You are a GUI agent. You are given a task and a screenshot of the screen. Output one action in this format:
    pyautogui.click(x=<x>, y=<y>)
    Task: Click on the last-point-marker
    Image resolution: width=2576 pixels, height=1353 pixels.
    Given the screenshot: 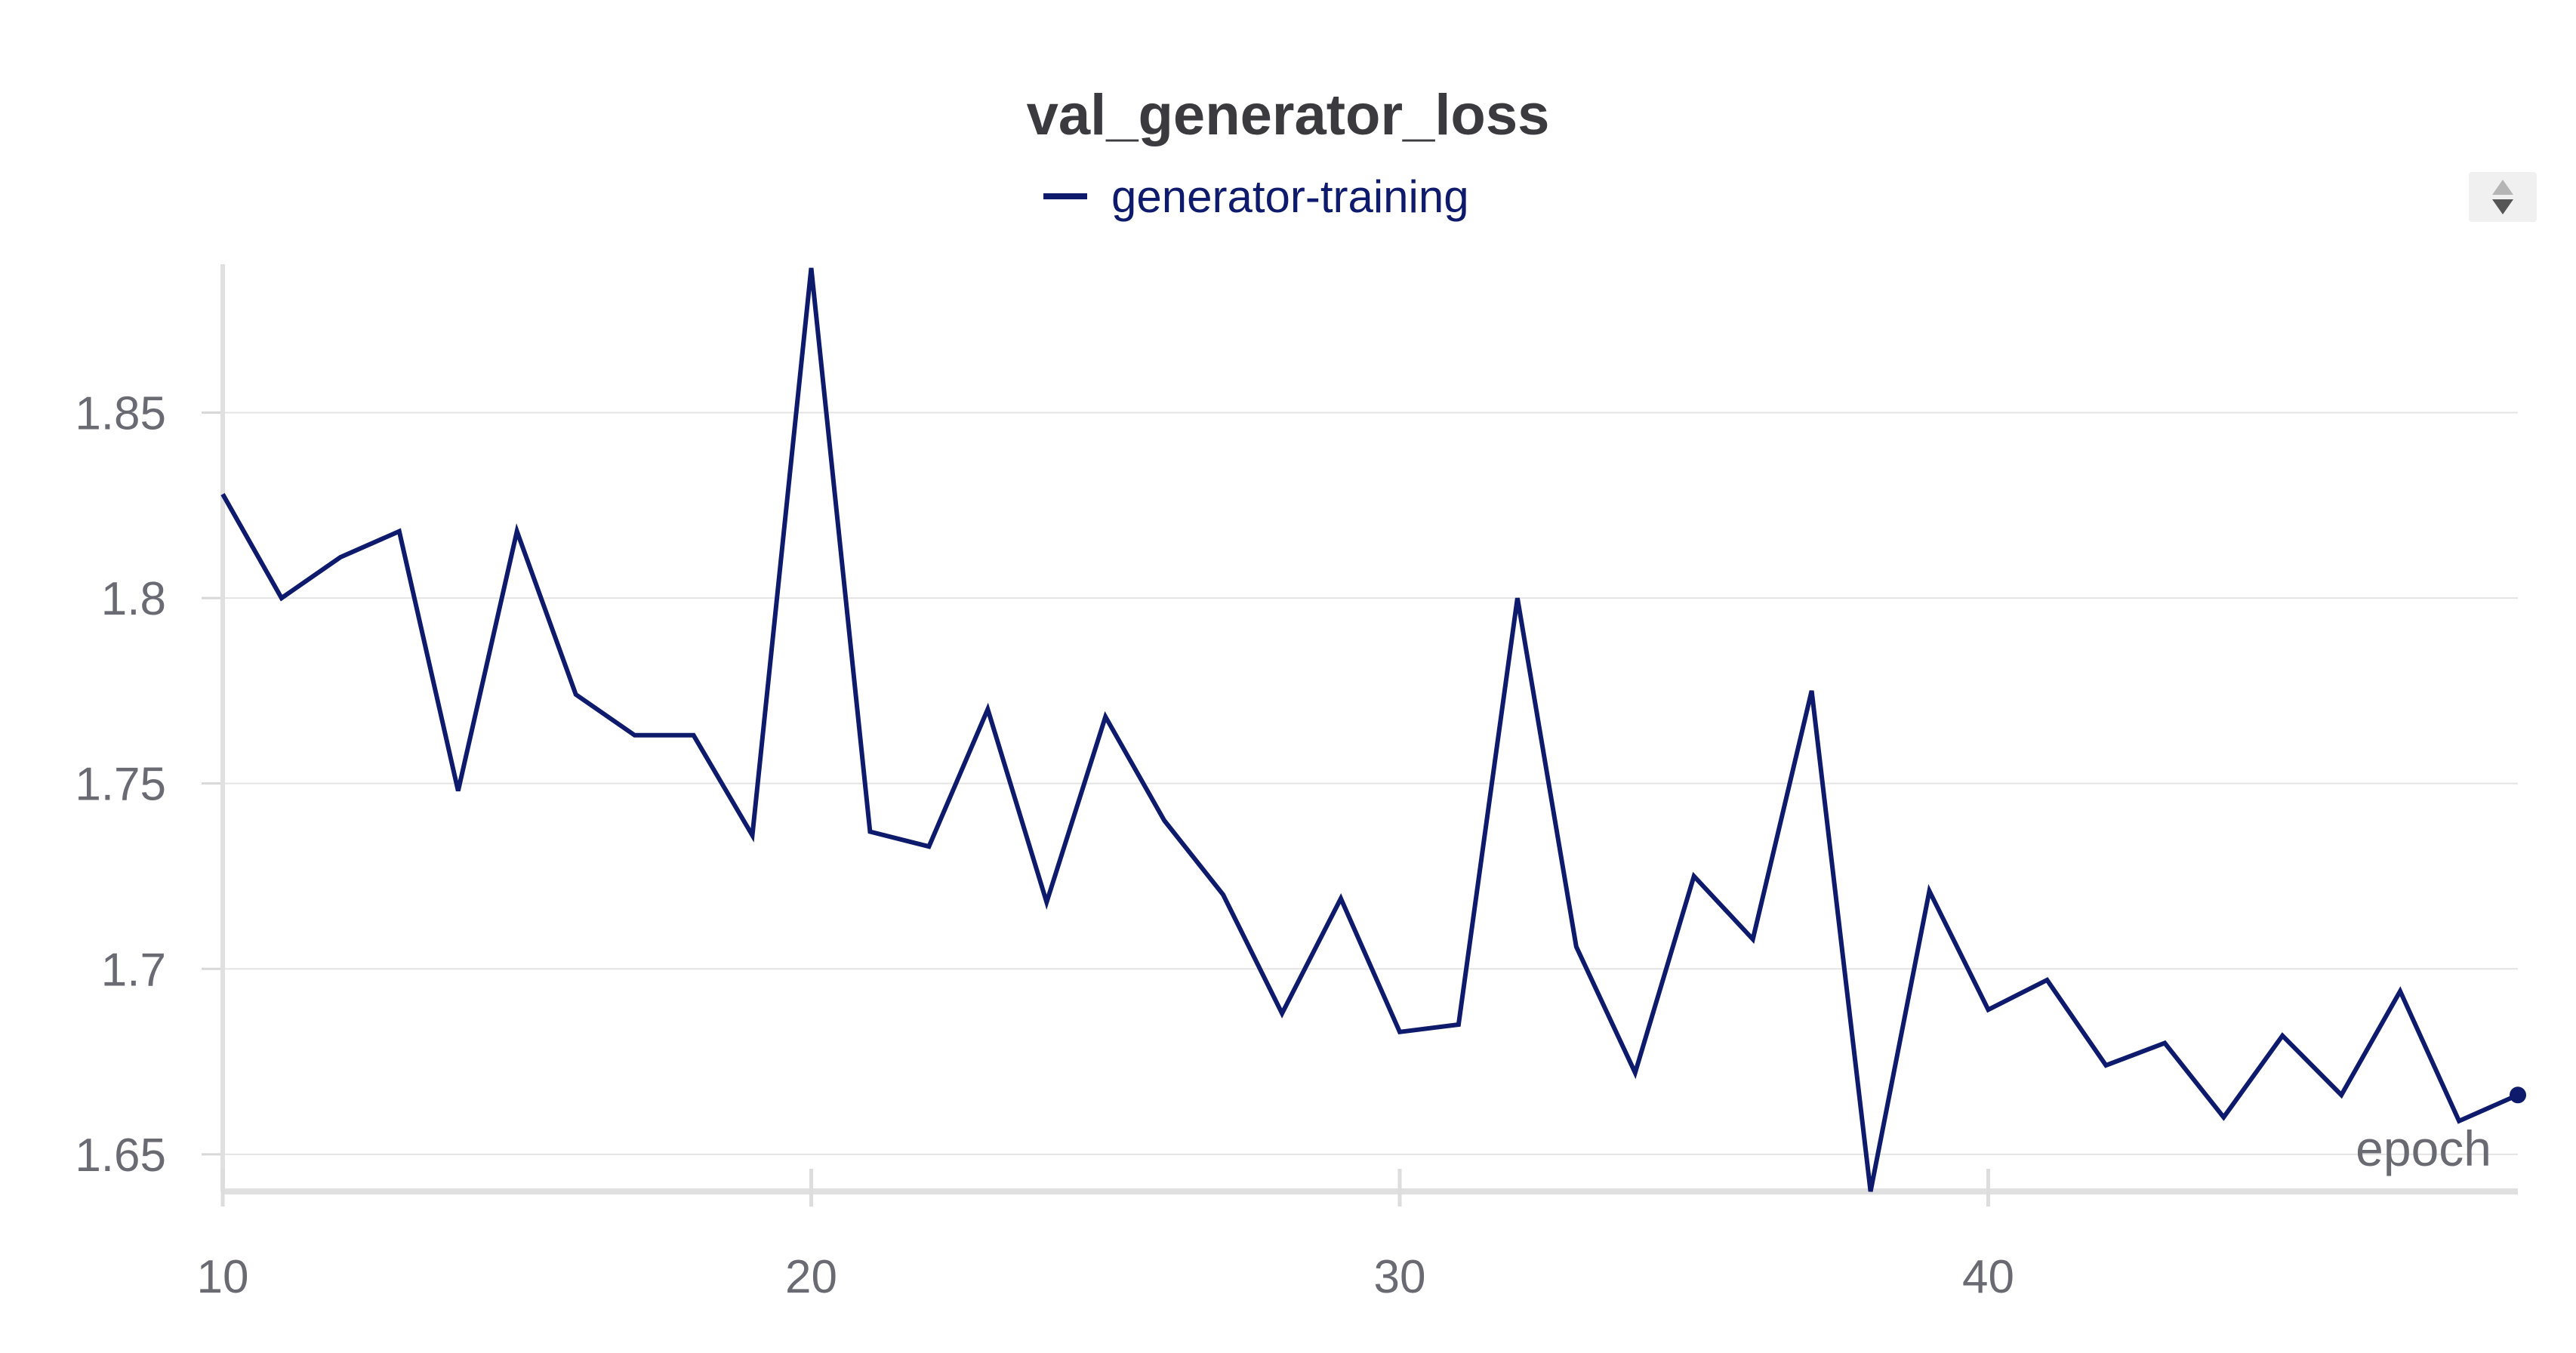 What is the action you would take?
    pyautogui.click(x=2518, y=1095)
    